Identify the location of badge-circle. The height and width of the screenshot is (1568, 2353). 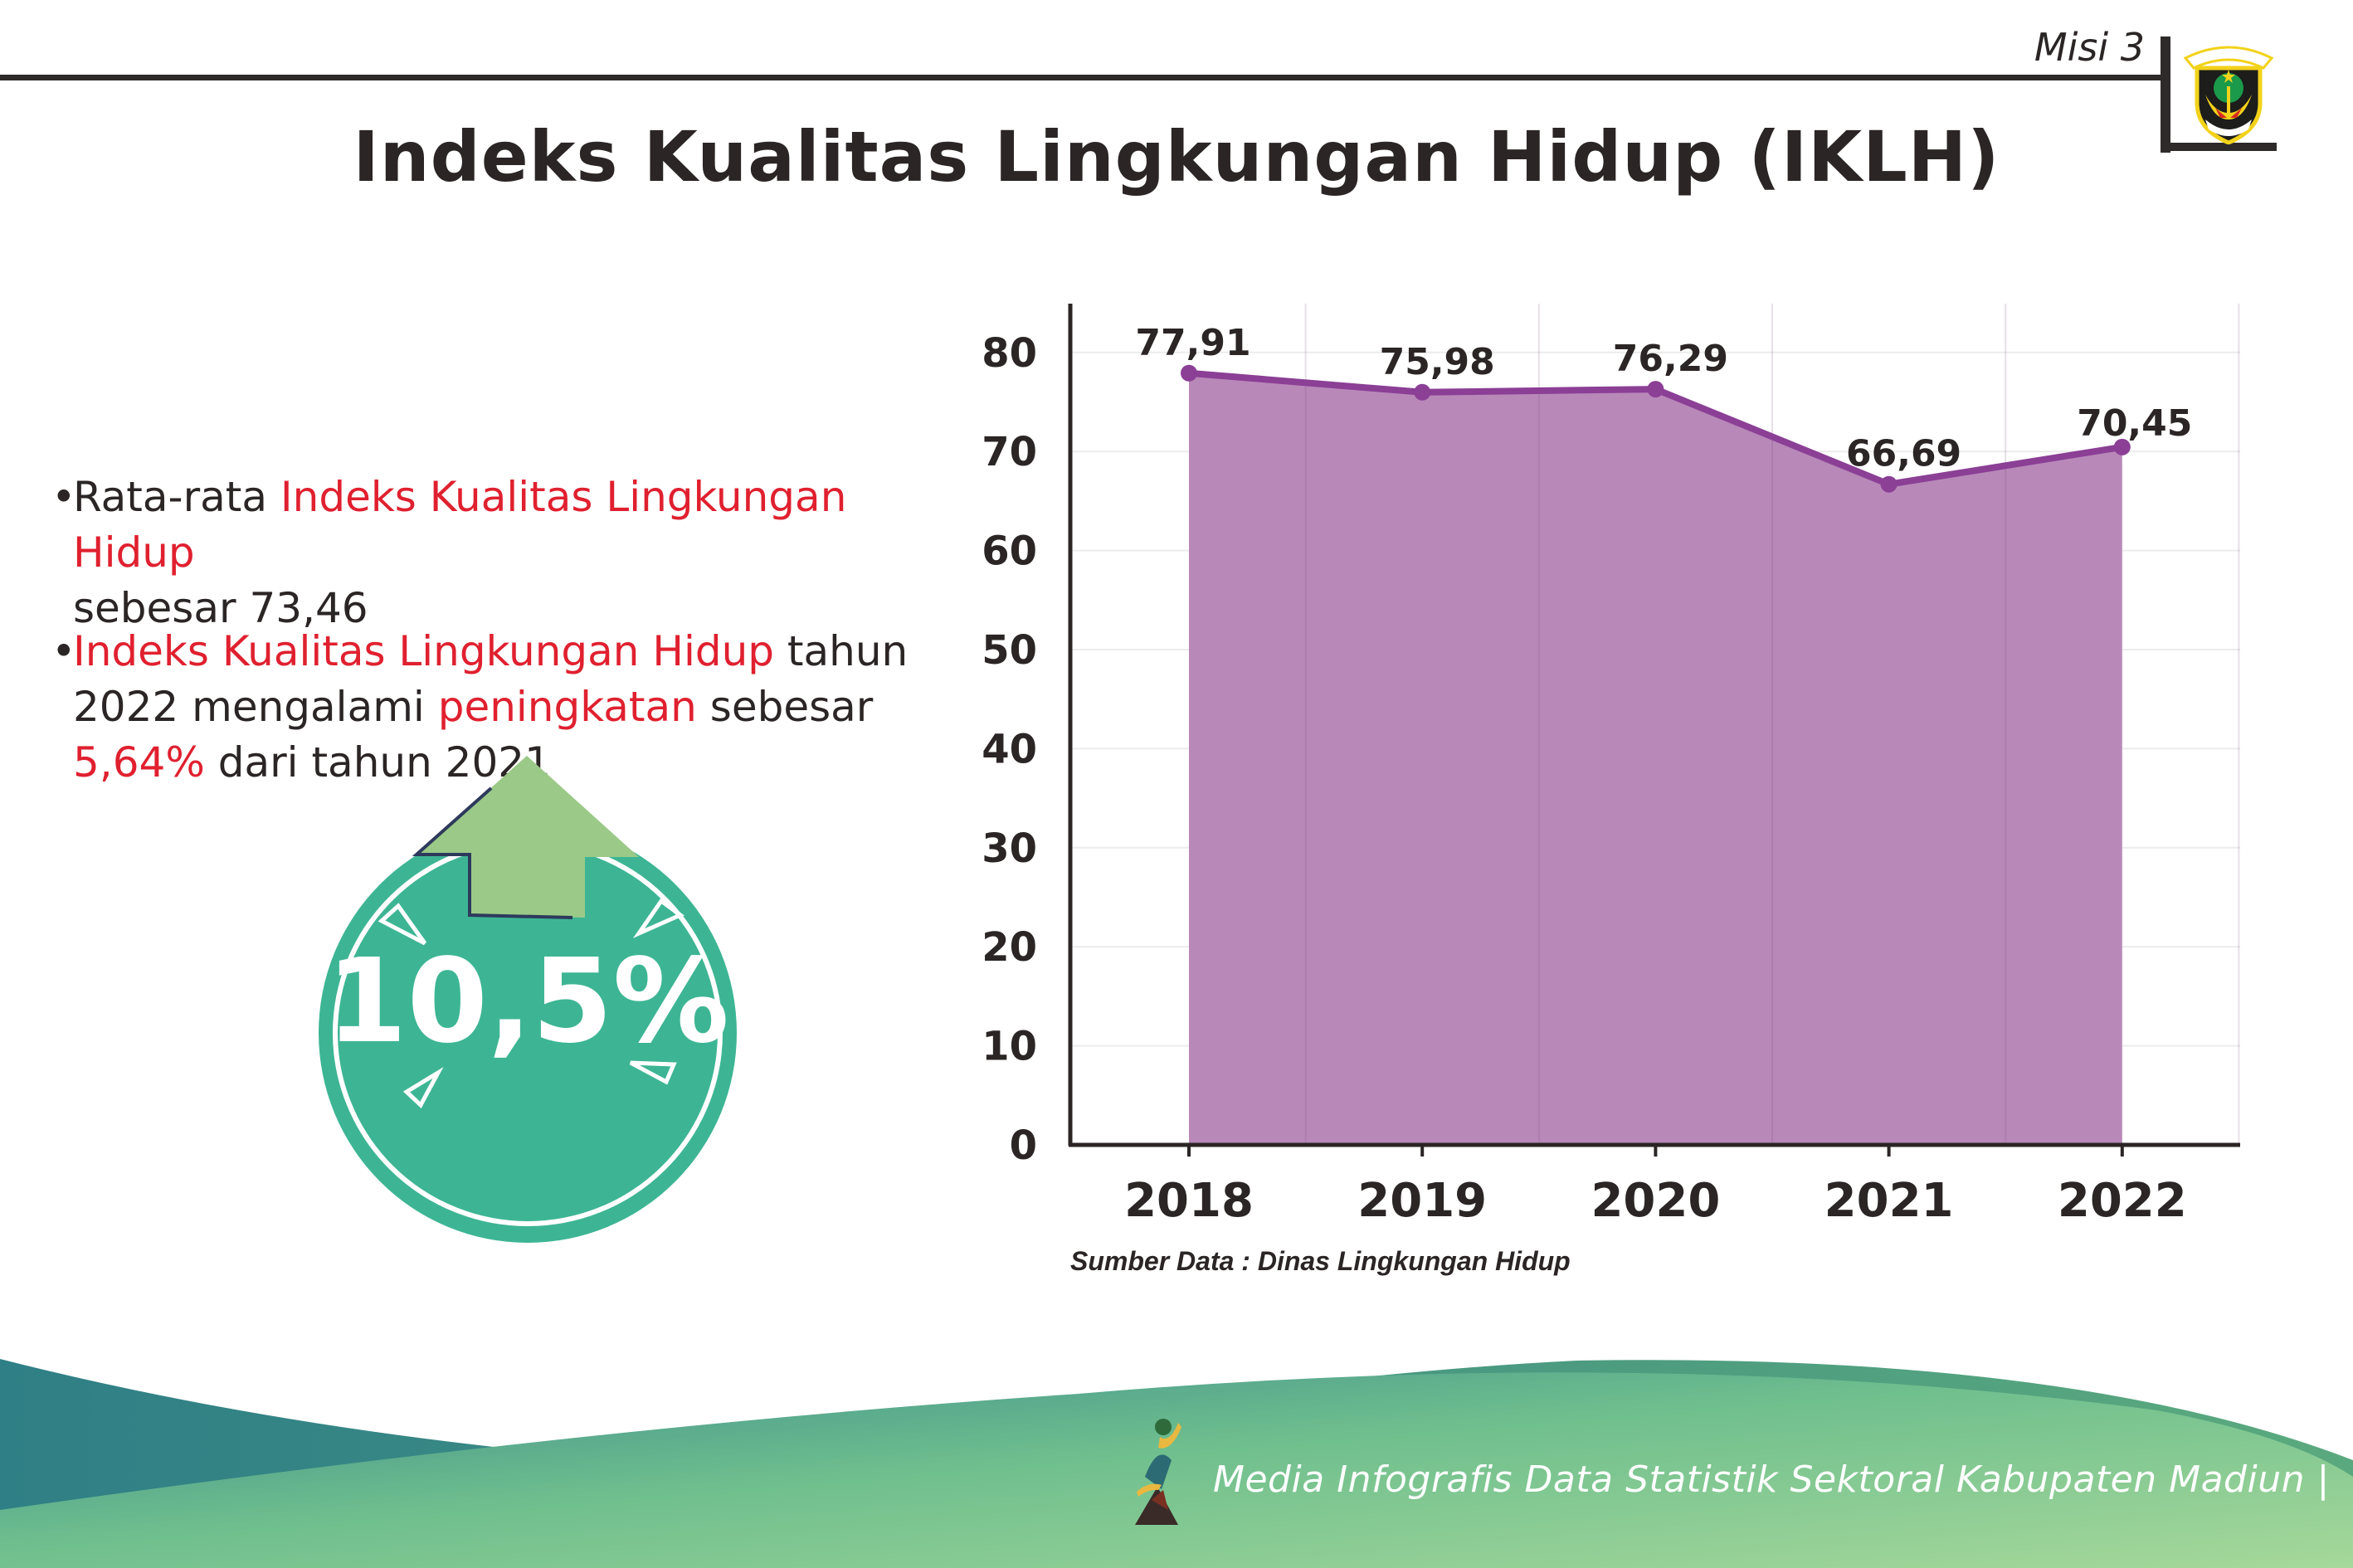
(528, 1033).